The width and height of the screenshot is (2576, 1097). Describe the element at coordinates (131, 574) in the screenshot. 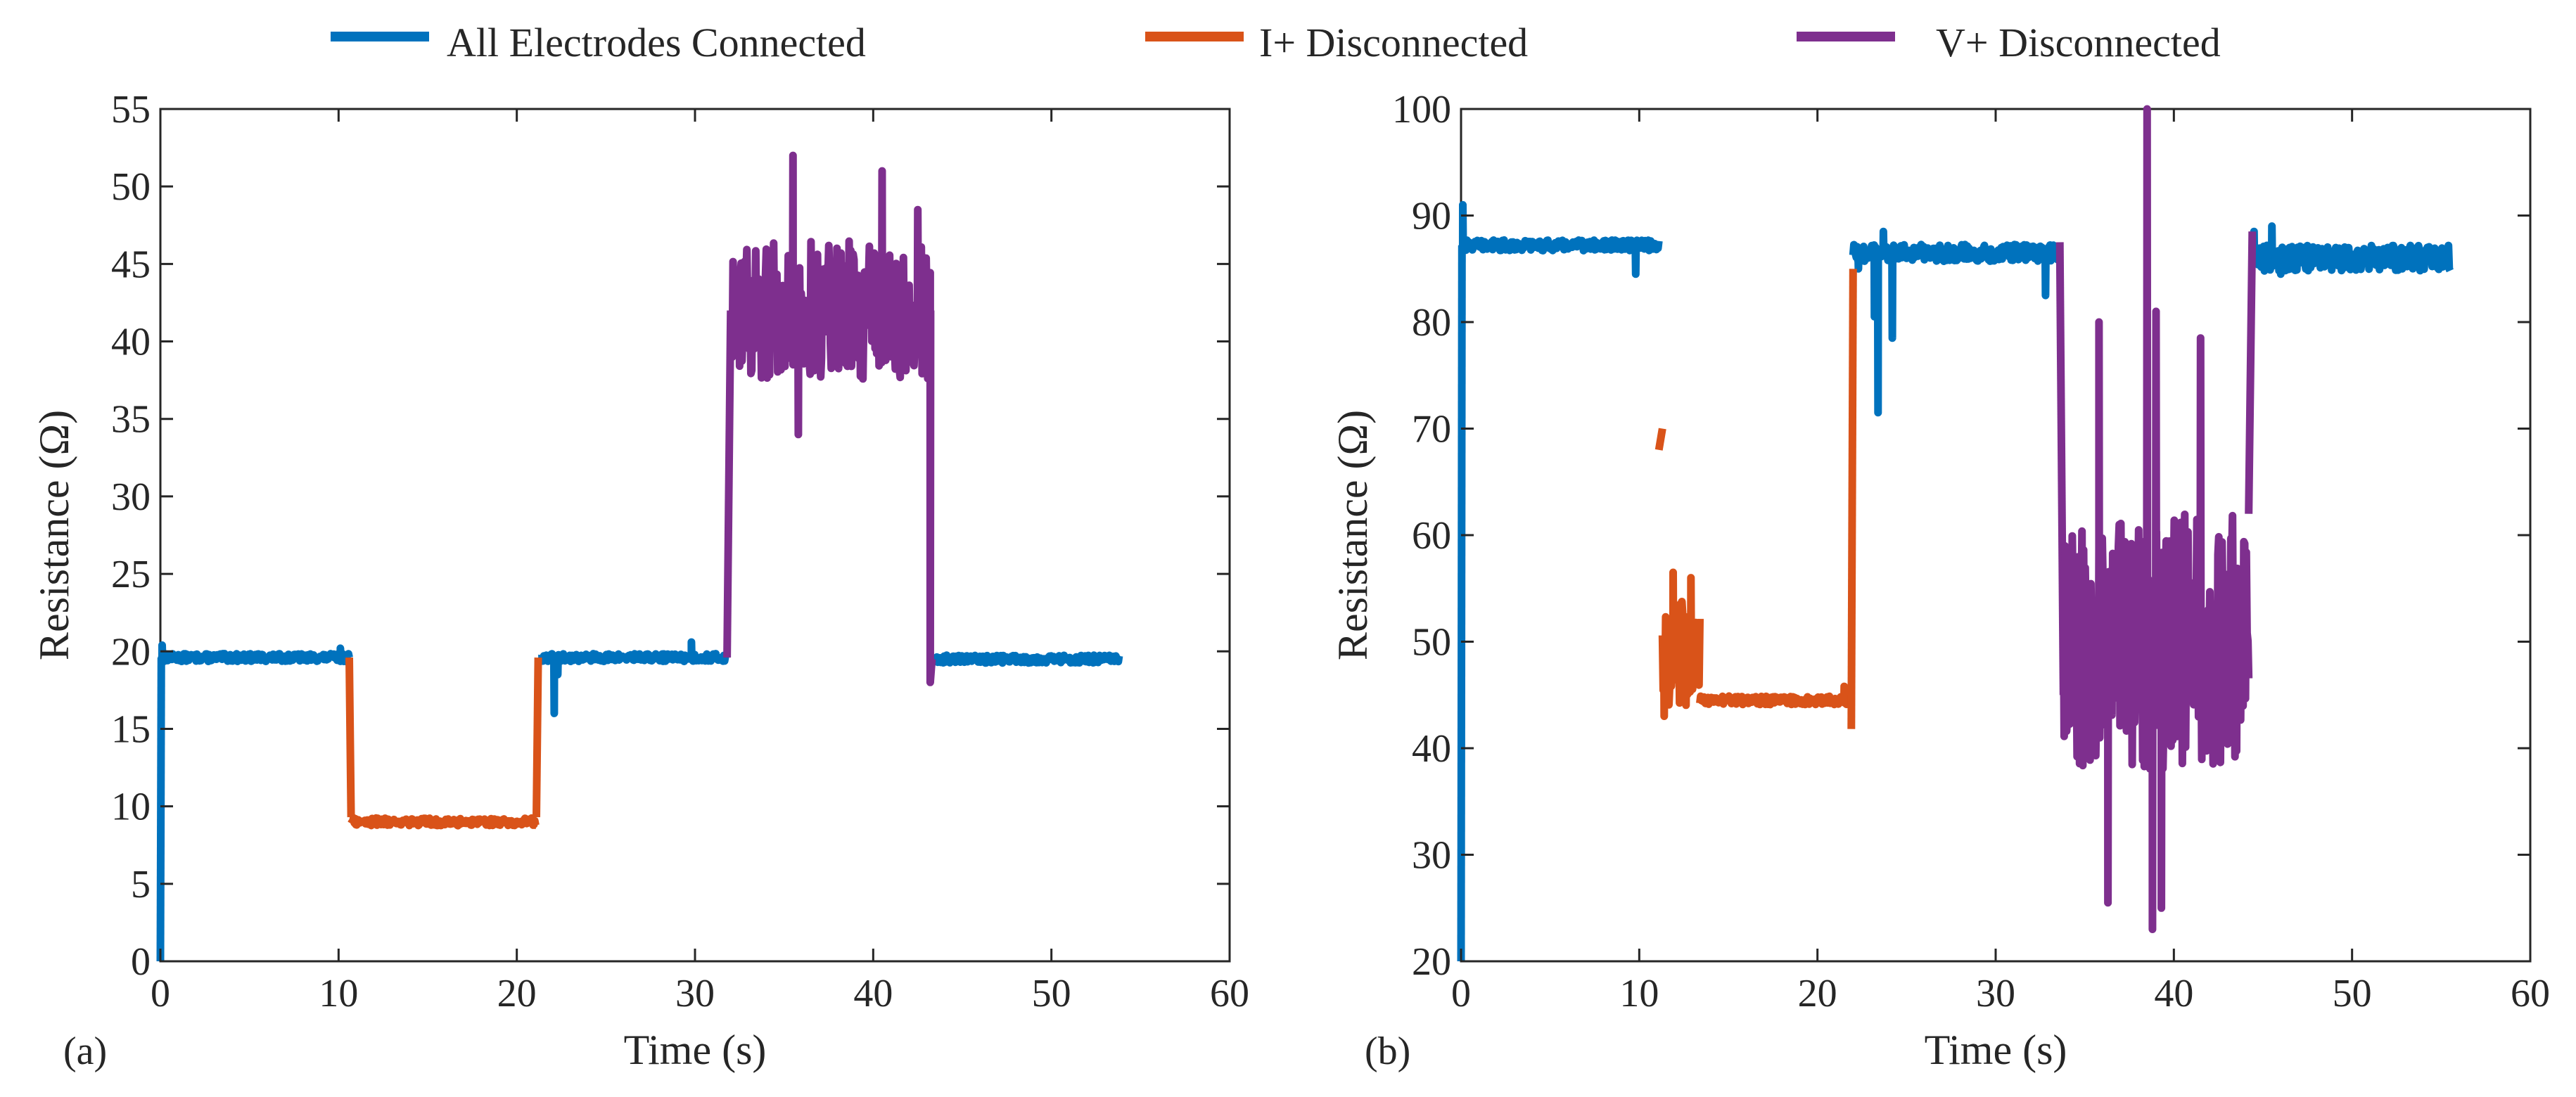

I see `y-tick-label: 25` at that location.